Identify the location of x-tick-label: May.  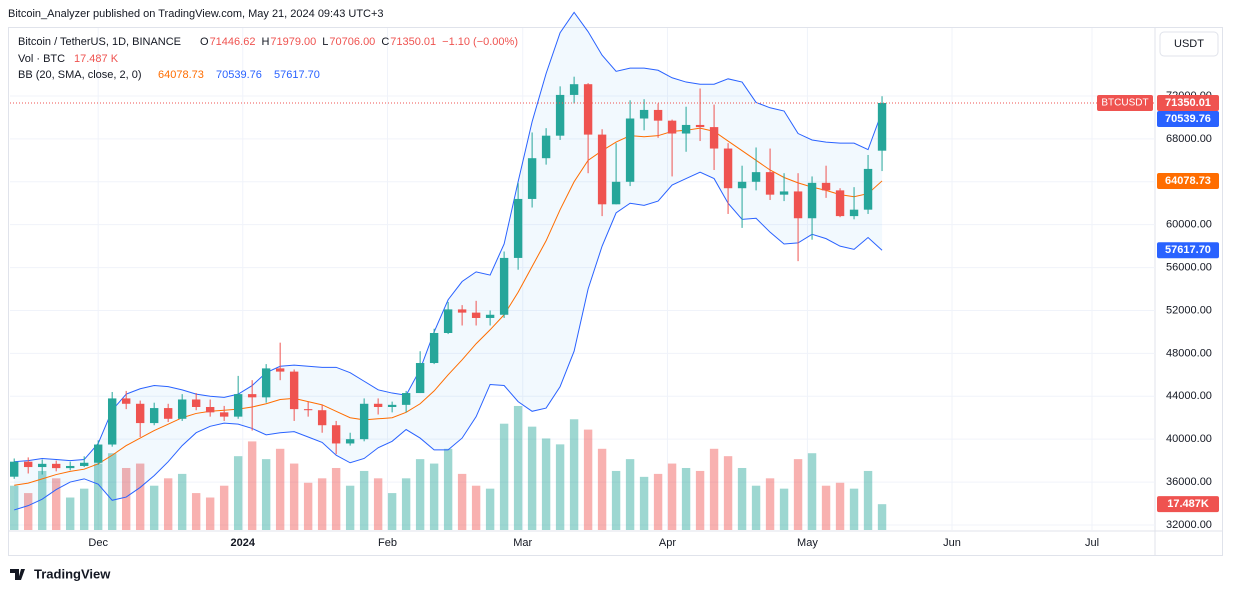
(807, 543).